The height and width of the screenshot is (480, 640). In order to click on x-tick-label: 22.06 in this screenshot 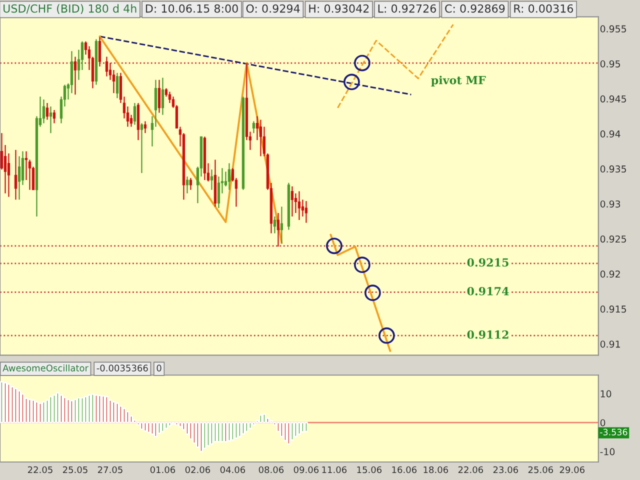, I will do `click(471, 470)`.